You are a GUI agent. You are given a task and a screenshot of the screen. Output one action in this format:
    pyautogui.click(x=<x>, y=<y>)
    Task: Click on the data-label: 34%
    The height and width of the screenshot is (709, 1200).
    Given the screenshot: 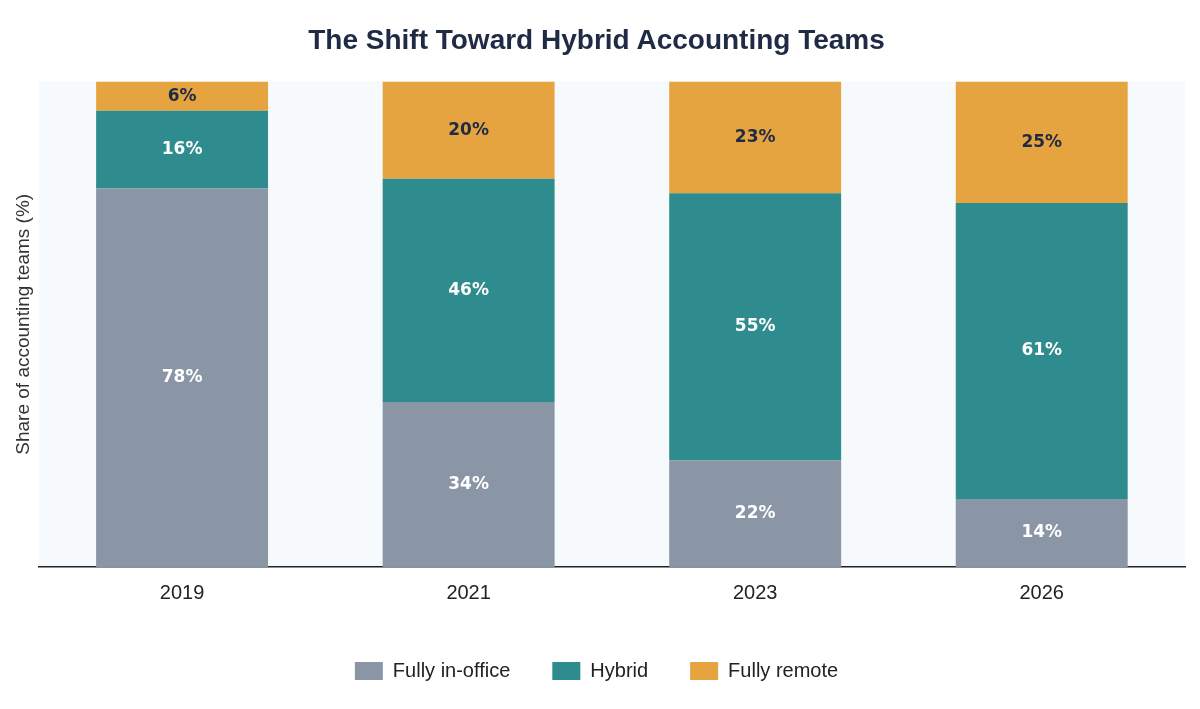 What is the action you would take?
    pyautogui.click(x=468, y=482)
    